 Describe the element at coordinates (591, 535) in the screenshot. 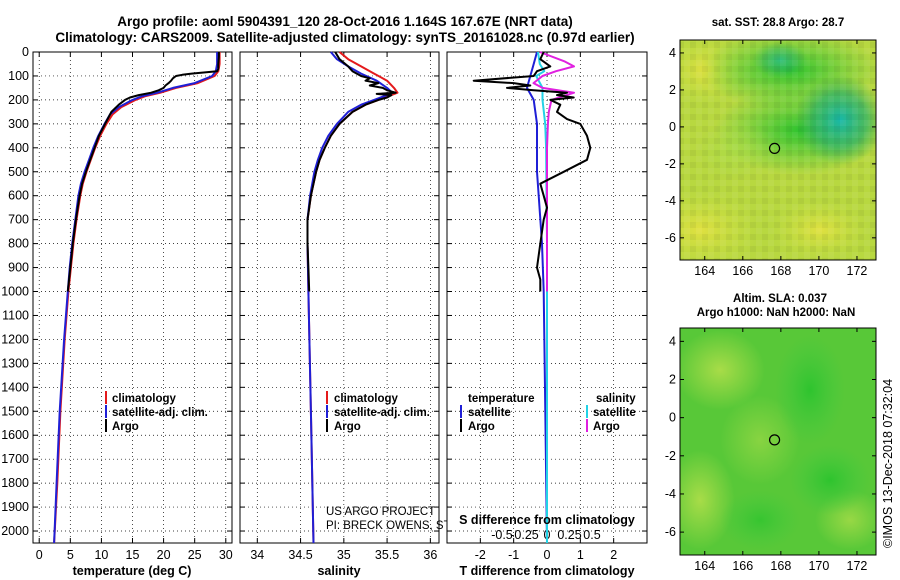

I see `s-tick-label: 0.5` at that location.